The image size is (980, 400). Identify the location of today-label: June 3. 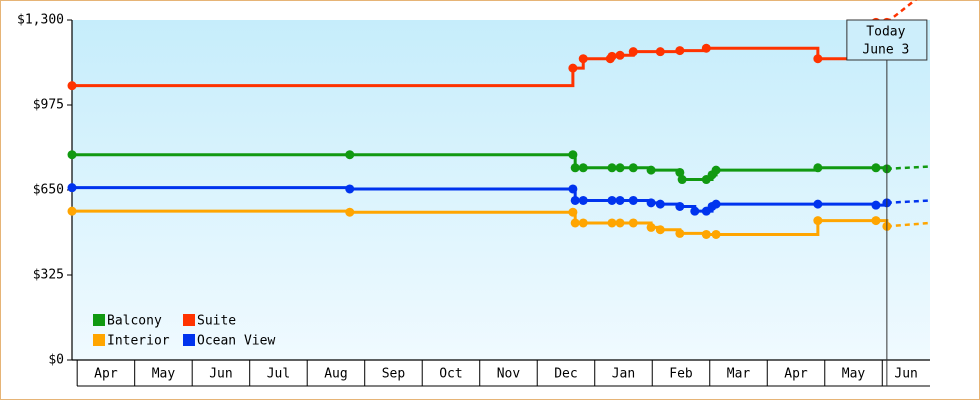
(885, 50).